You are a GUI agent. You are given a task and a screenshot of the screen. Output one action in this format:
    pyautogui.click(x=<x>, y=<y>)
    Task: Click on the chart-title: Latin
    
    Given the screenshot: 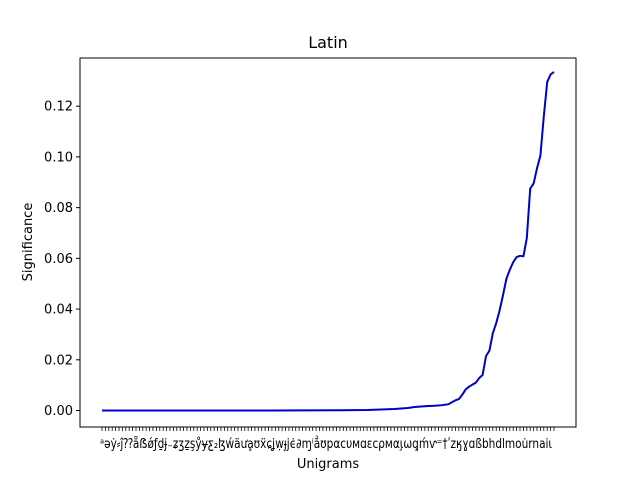 What is the action you would take?
    pyautogui.click(x=328, y=42)
    